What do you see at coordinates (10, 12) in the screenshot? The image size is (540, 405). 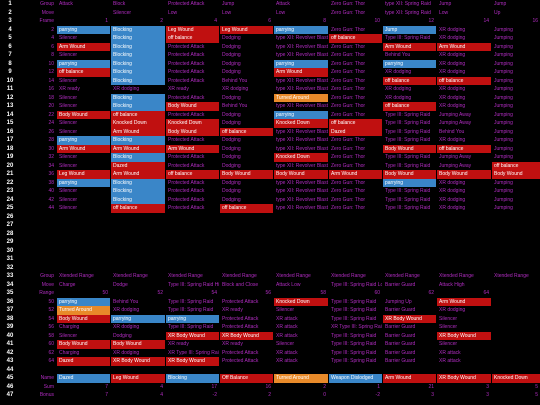 I see `row-number: 2` at bounding box center [10, 12].